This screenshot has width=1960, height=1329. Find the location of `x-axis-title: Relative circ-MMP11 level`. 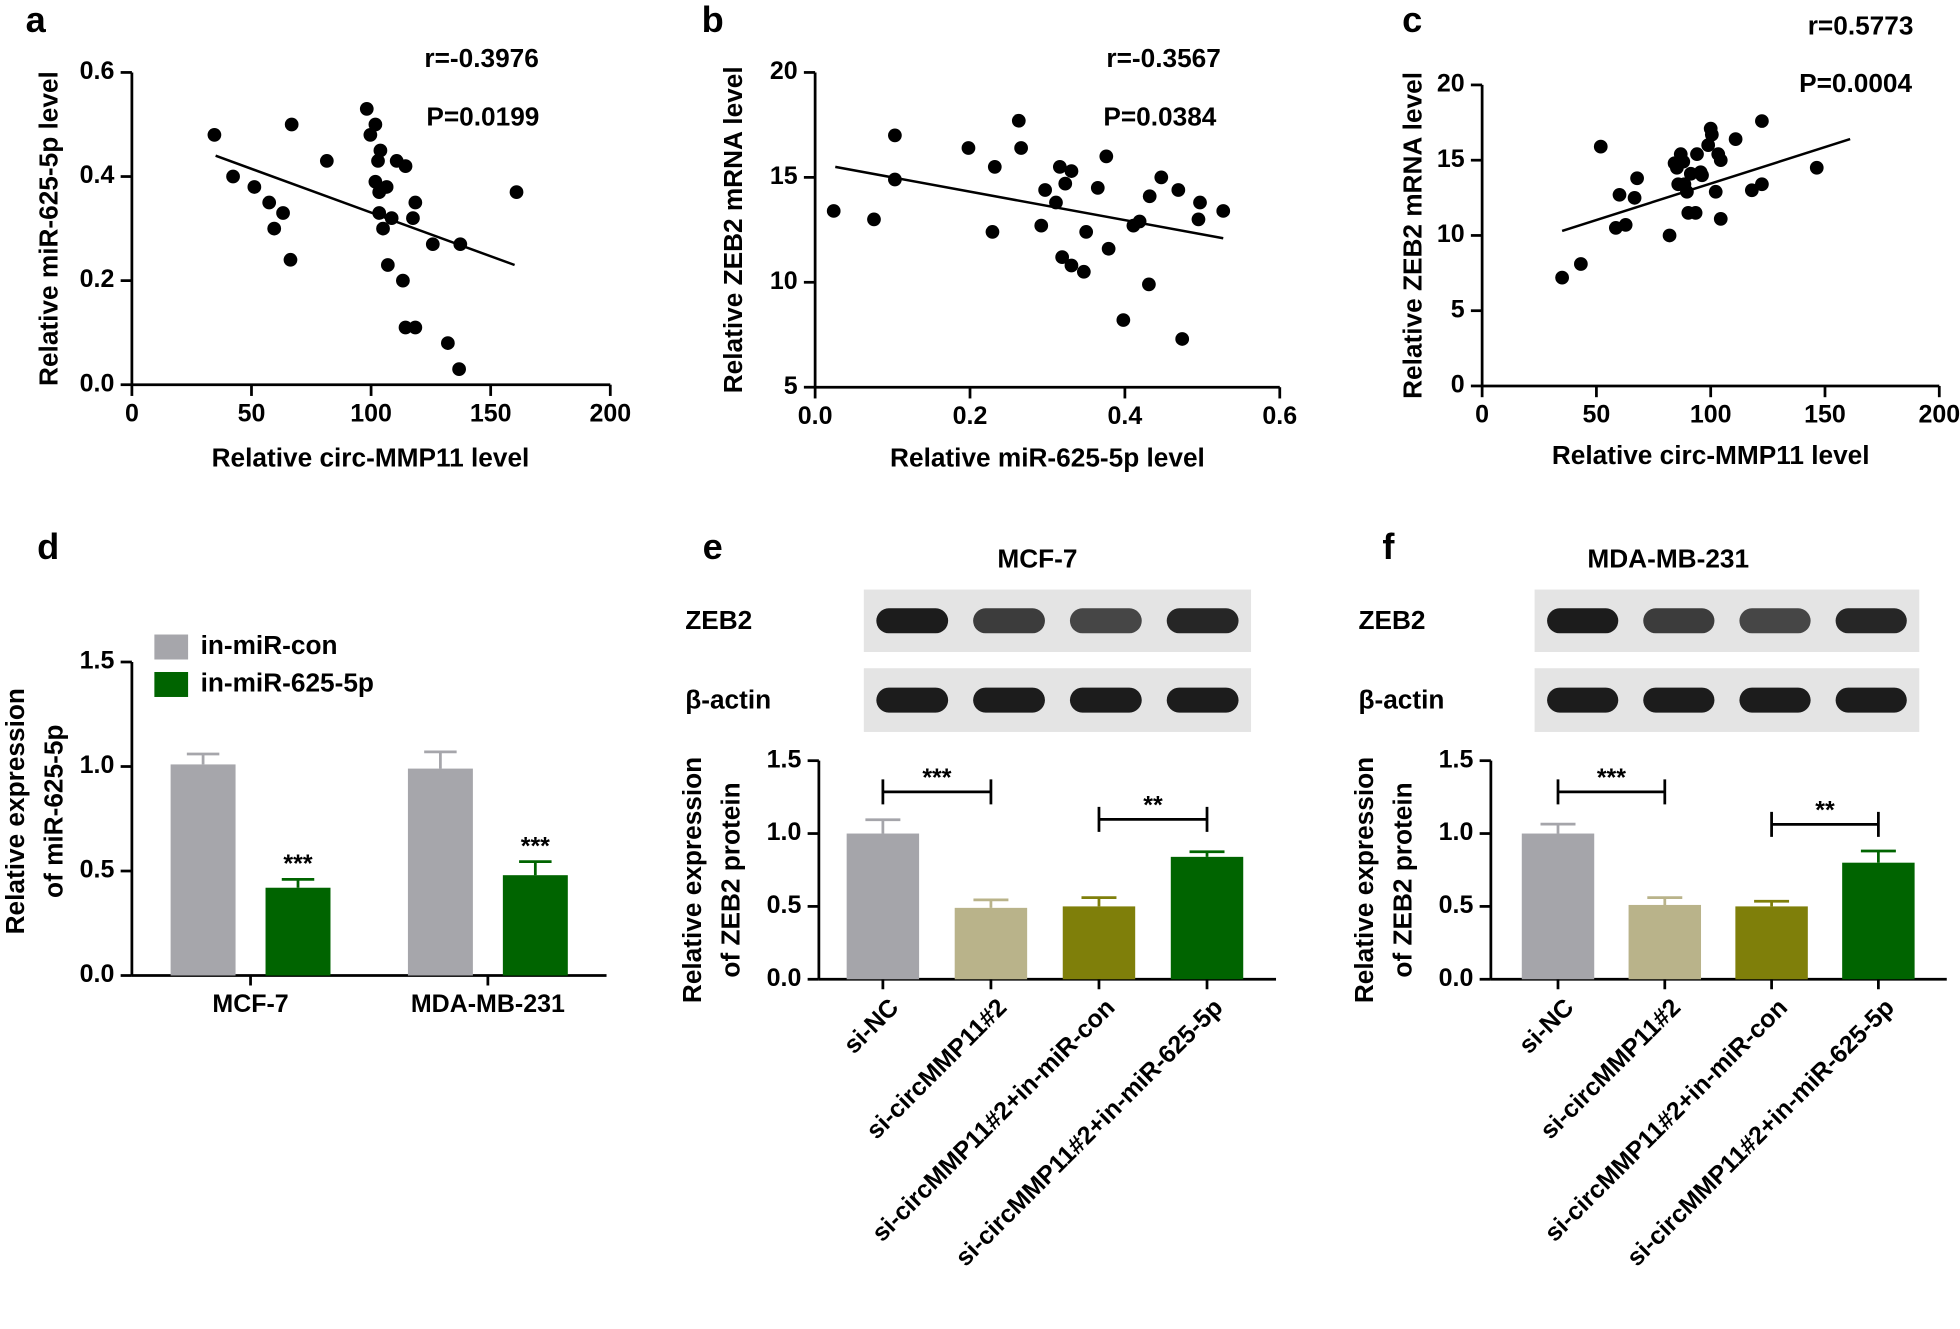

x-axis-title: Relative circ-MMP11 level is located at coordinates (1711, 455).